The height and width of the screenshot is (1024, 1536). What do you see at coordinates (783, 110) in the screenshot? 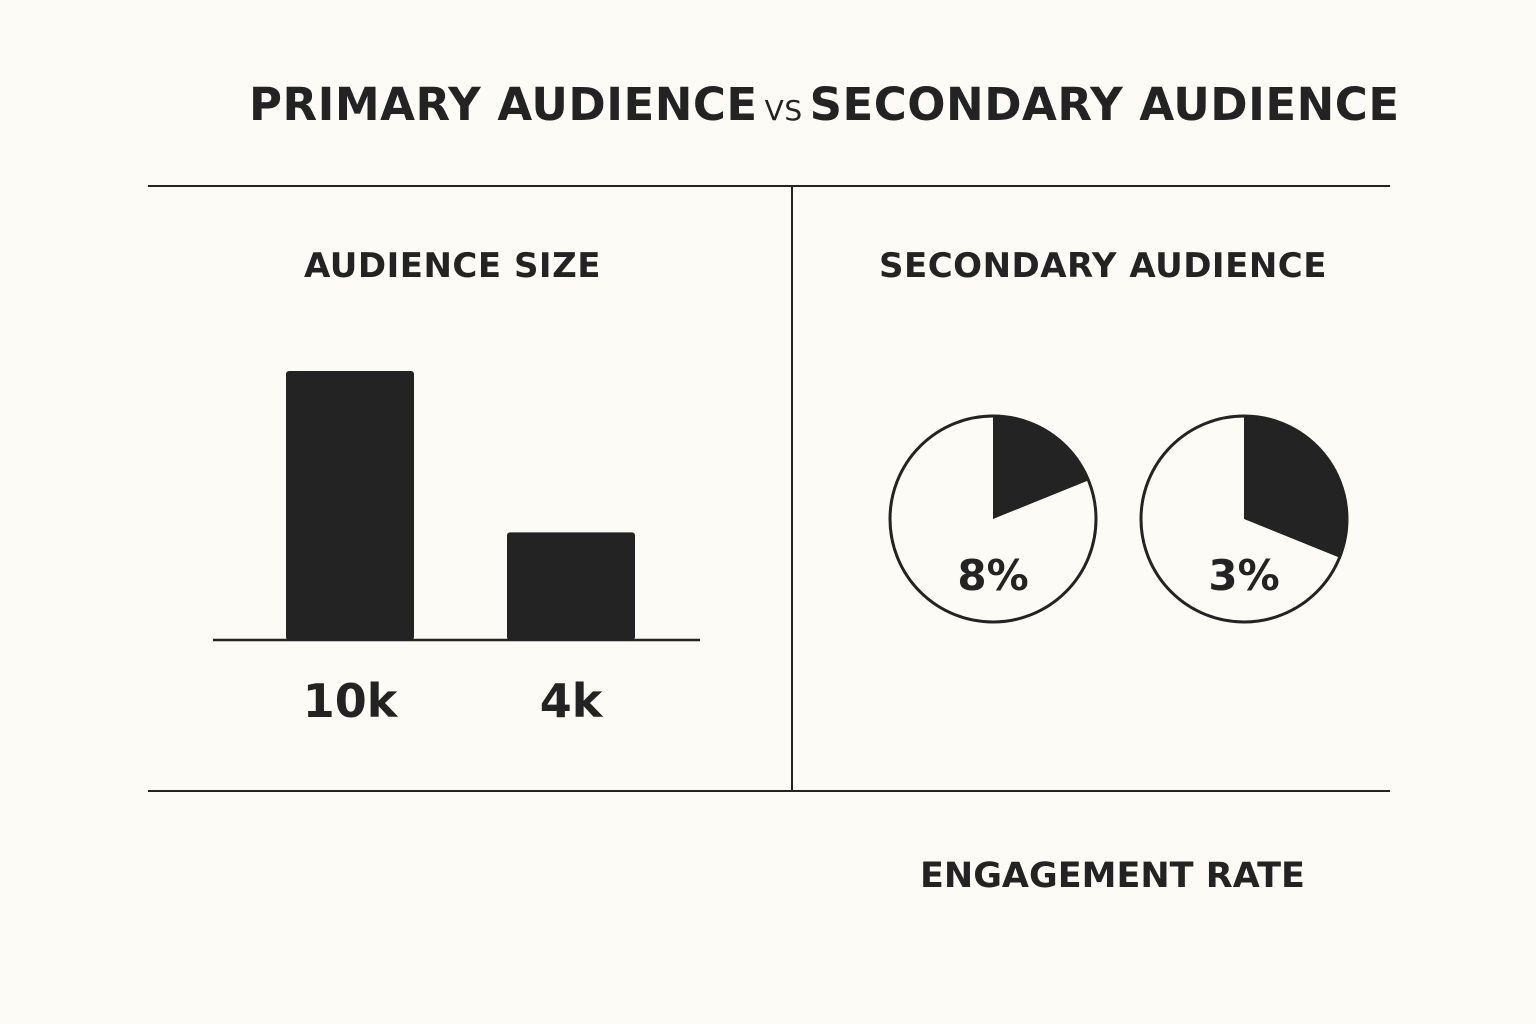
I see `title-vs: VS` at bounding box center [783, 110].